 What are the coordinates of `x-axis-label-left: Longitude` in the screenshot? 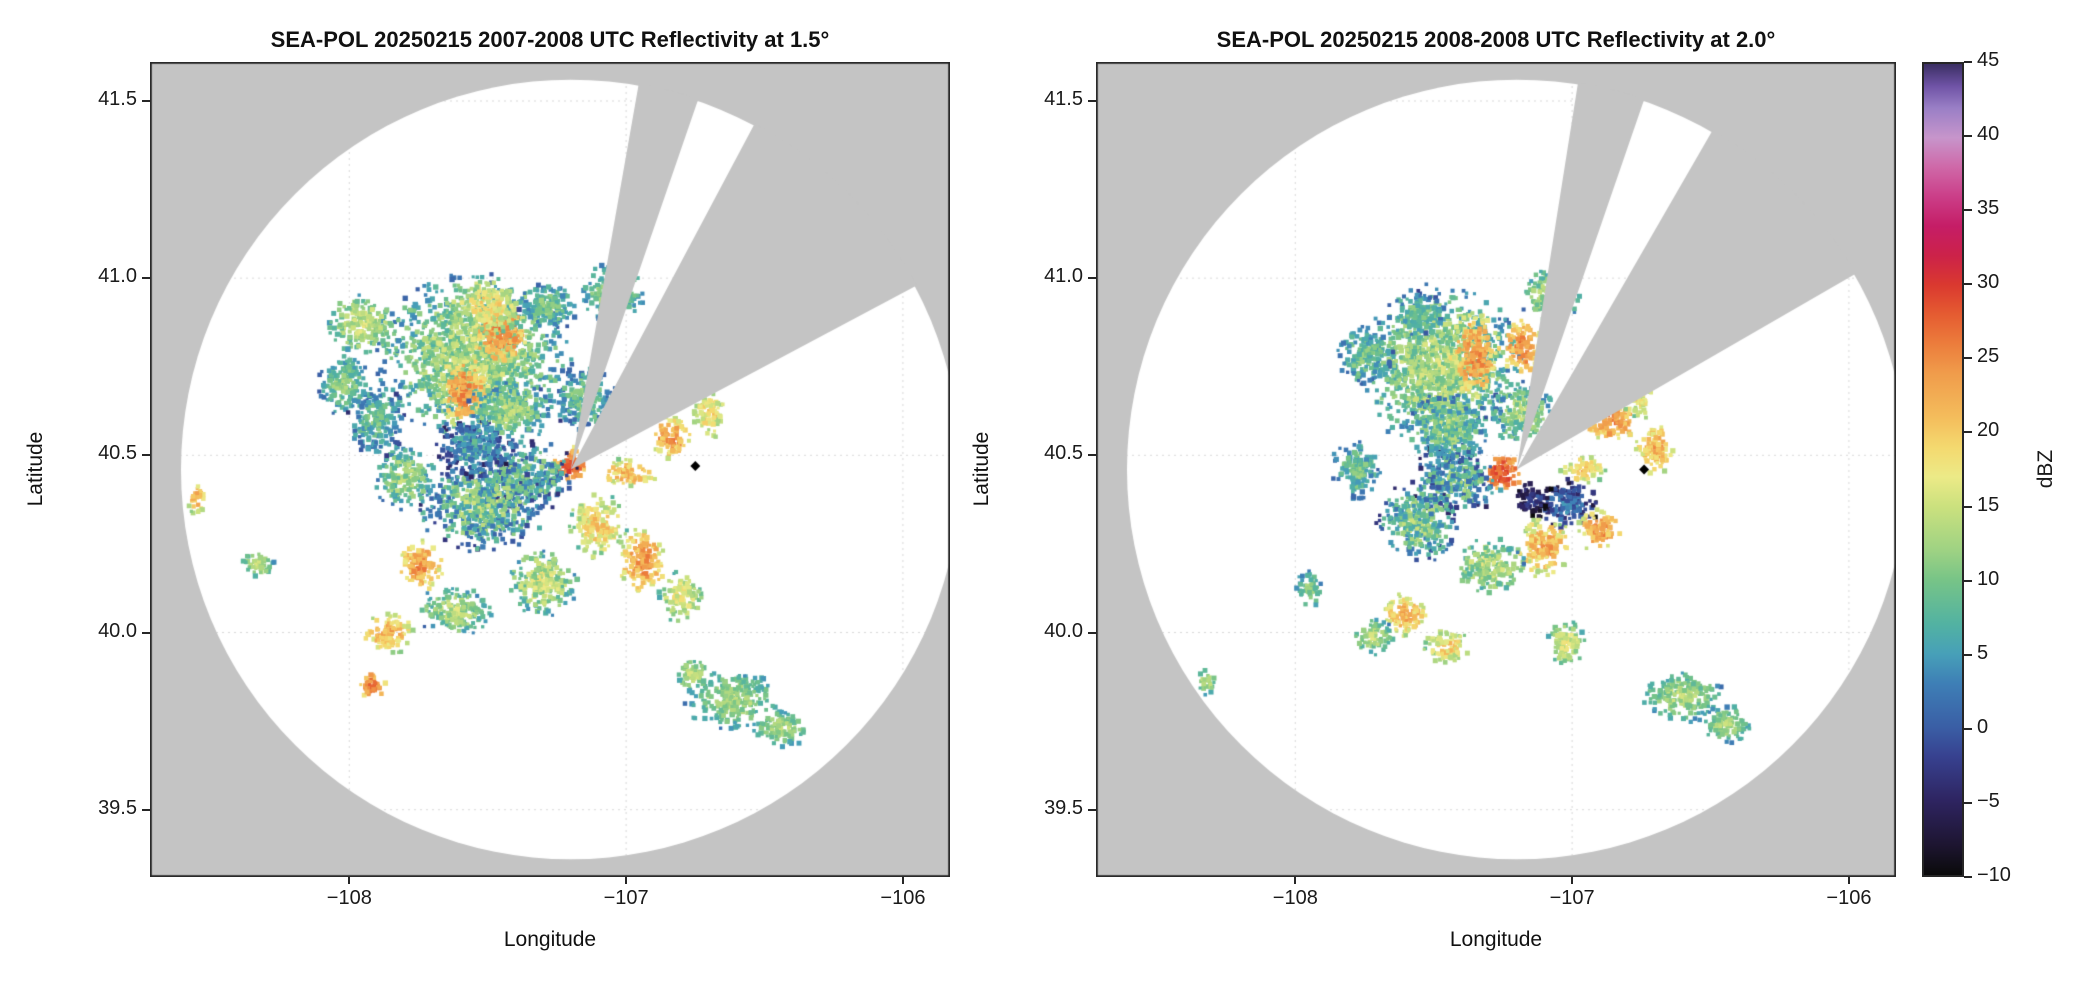 It's located at (550, 939).